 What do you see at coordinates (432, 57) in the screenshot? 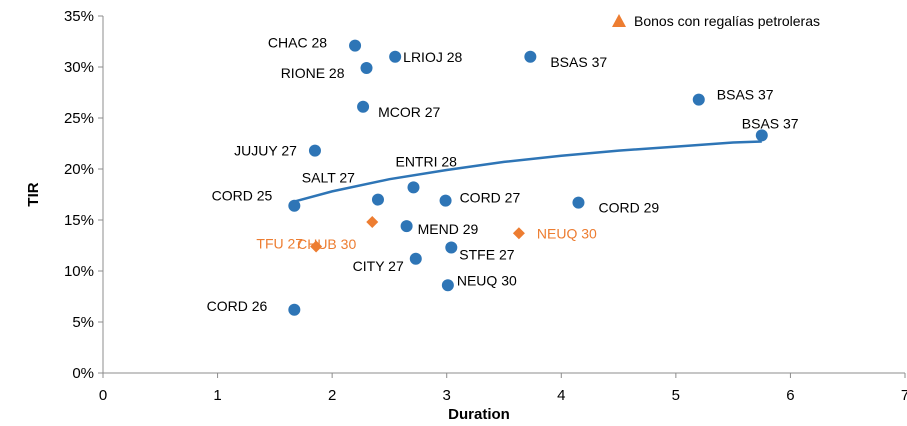
I see `data-point-label: LRIOJ 28` at bounding box center [432, 57].